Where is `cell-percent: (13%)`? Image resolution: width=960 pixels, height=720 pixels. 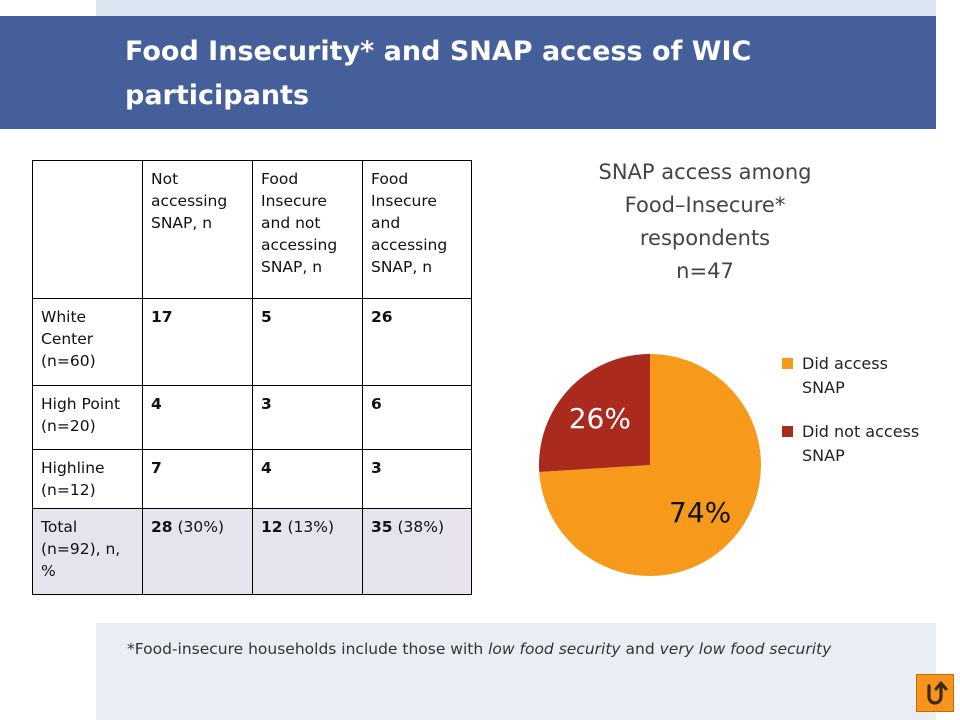
cell-percent: (13%) is located at coordinates (308, 527).